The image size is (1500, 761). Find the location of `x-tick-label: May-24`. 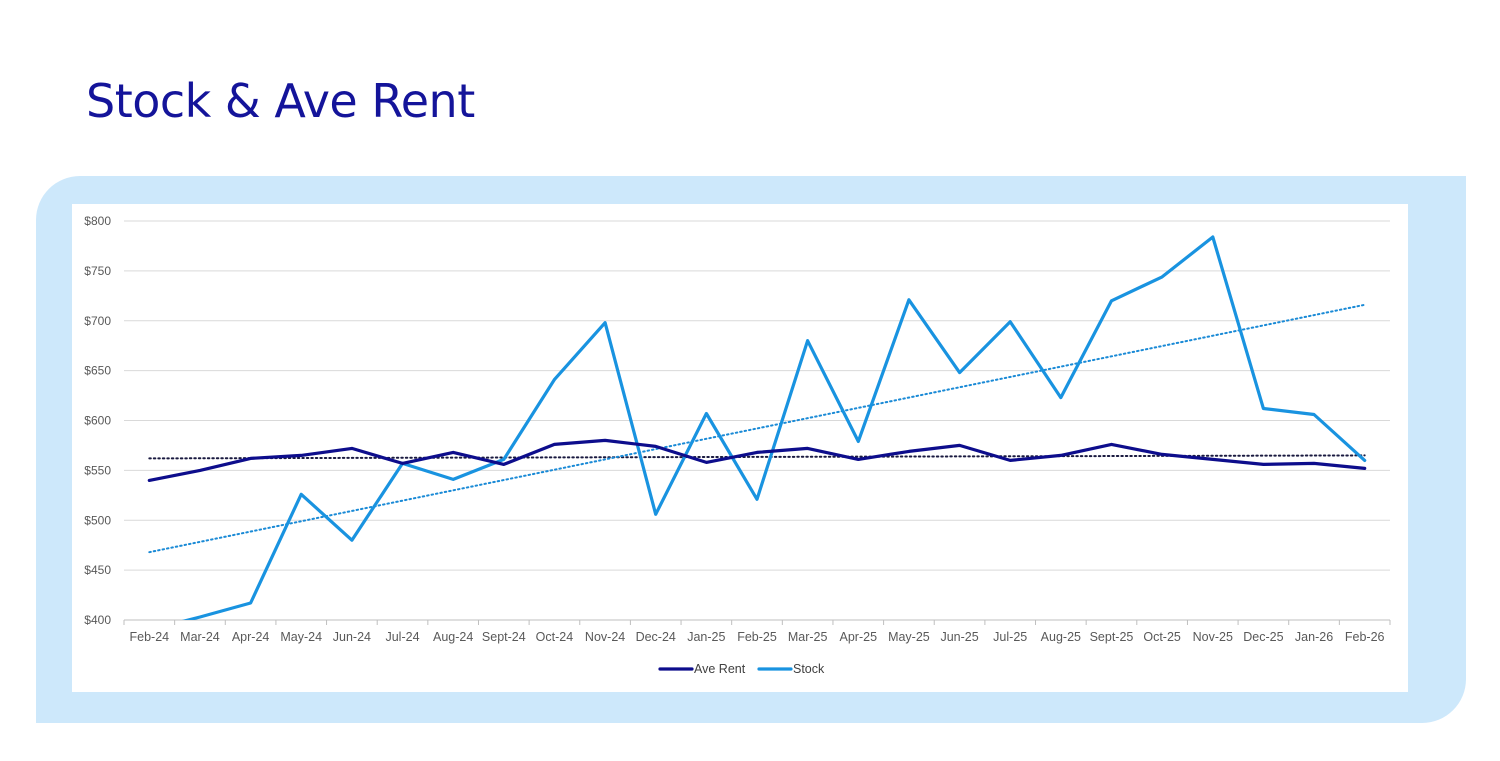

x-tick-label: May-24 is located at coordinates (301, 637).